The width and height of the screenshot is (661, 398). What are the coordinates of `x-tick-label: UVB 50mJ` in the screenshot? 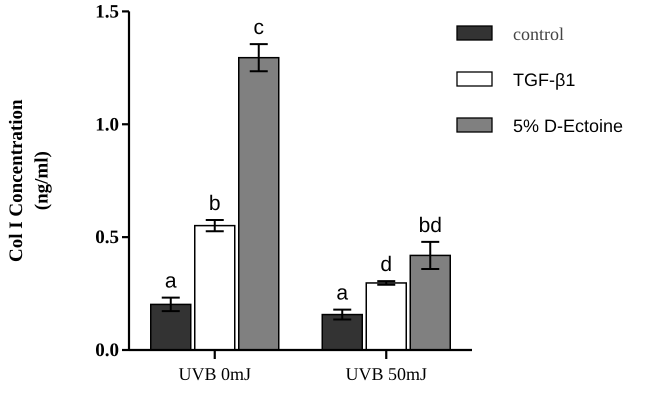 It's located at (386, 374).